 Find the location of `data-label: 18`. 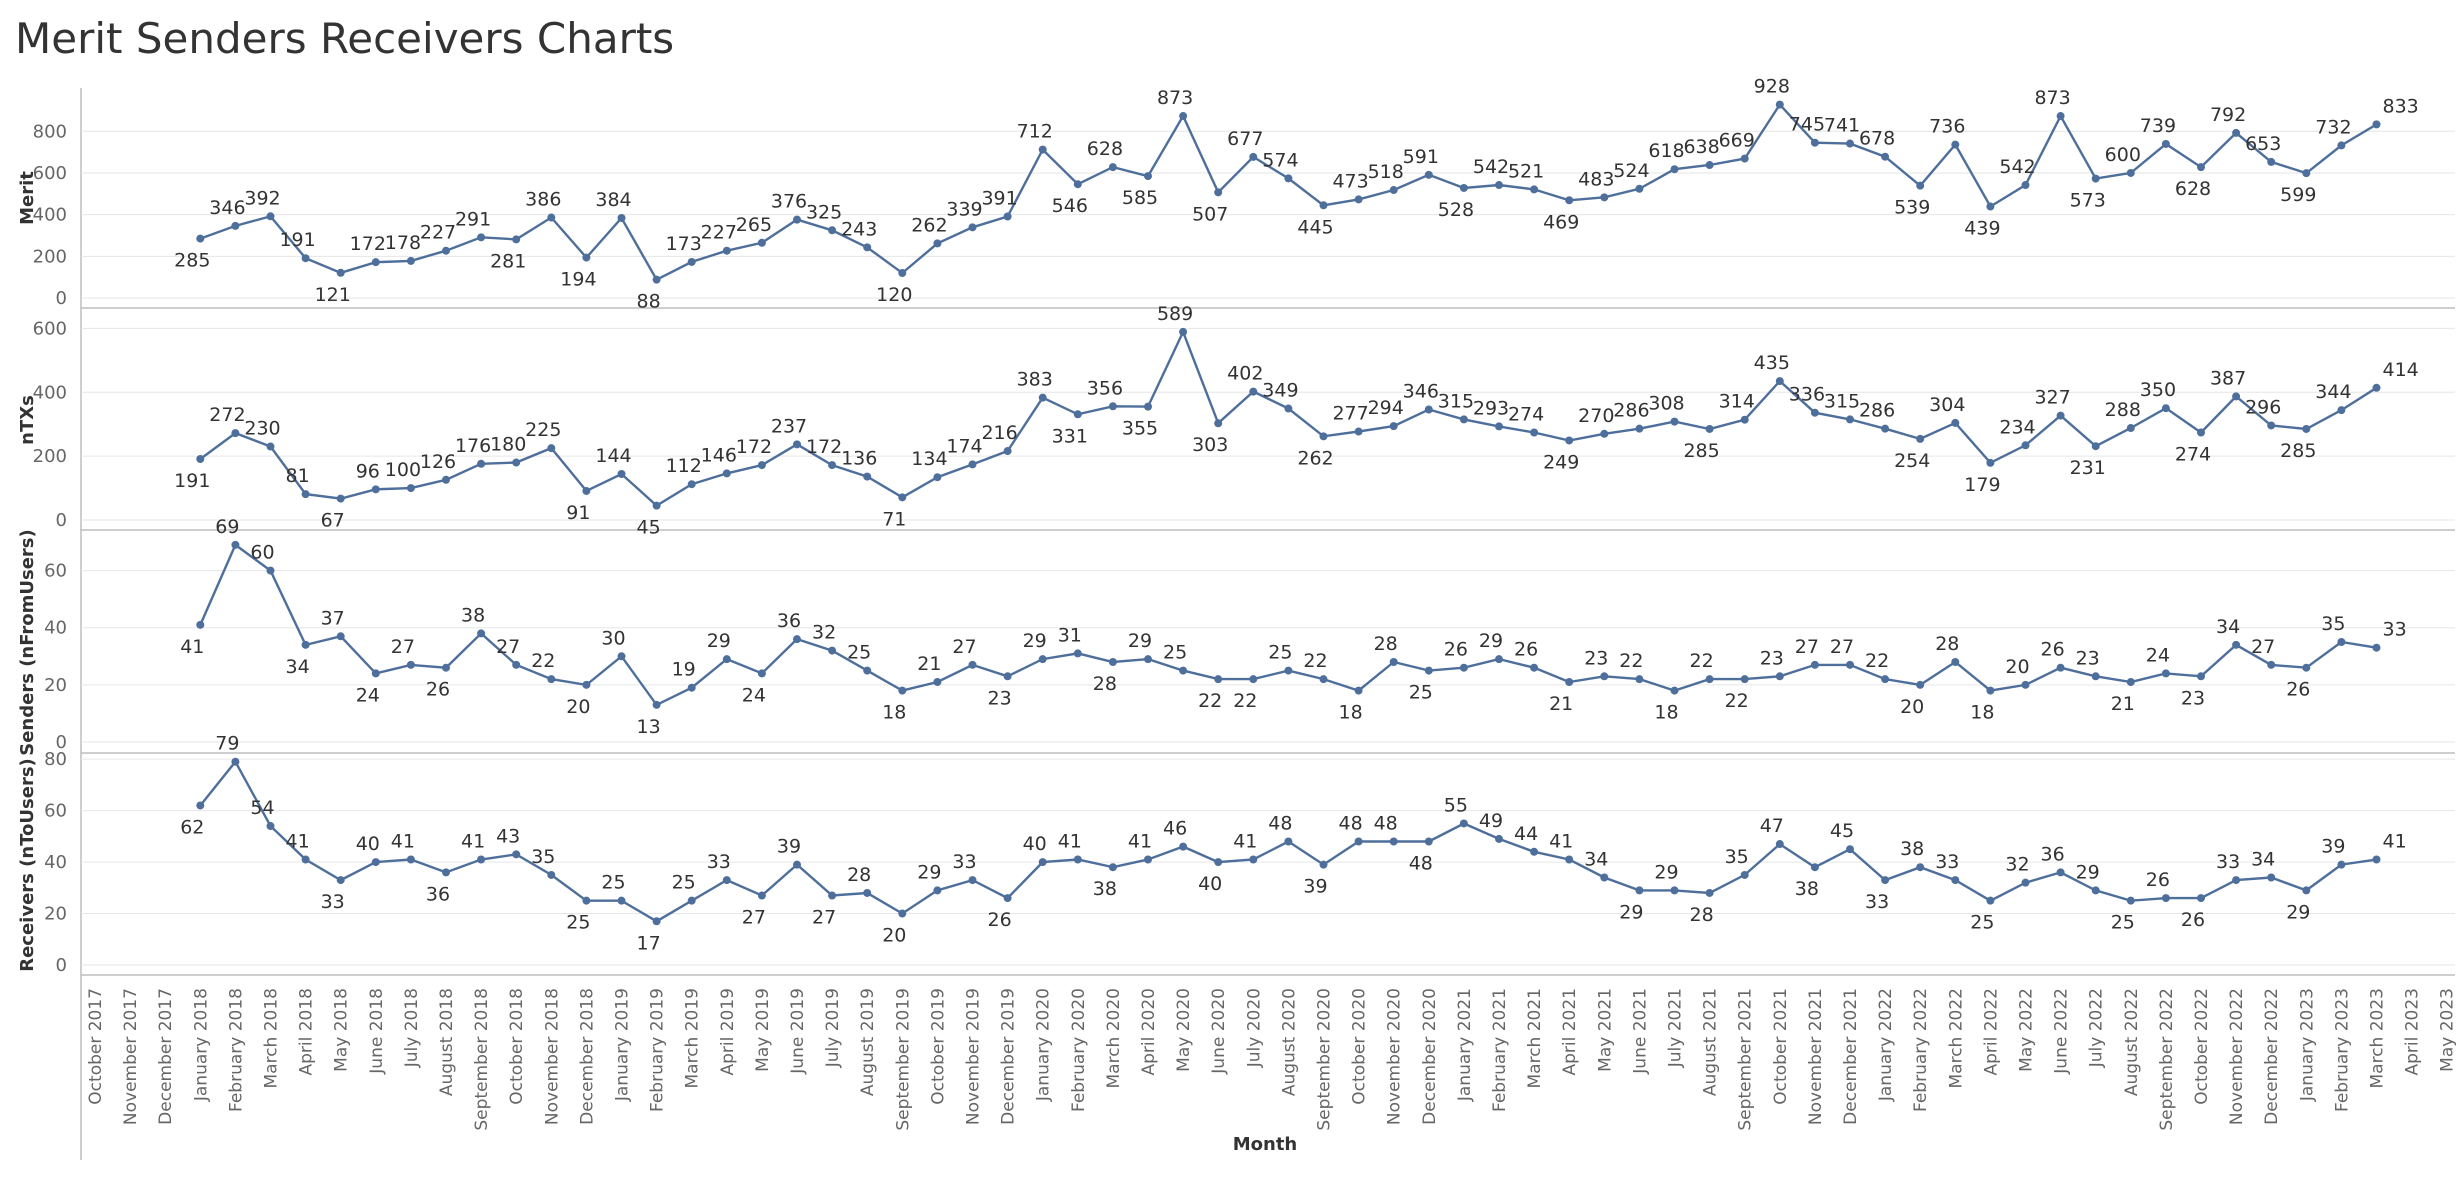

data-label: 18 is located at coordinates (1982, 713).